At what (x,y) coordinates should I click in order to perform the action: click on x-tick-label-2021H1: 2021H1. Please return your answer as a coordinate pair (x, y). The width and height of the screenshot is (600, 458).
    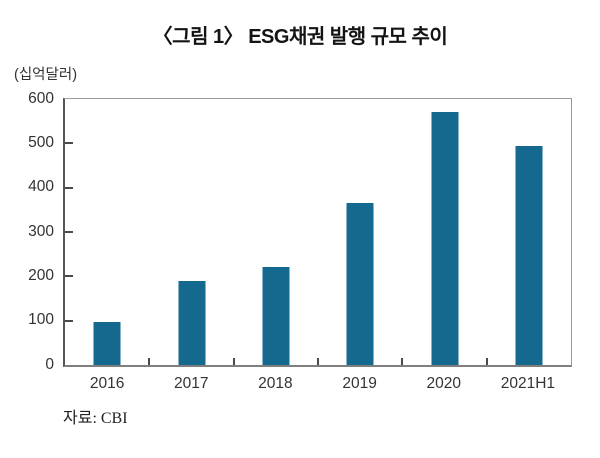
    Looking at the image, I should click on (528, 383).